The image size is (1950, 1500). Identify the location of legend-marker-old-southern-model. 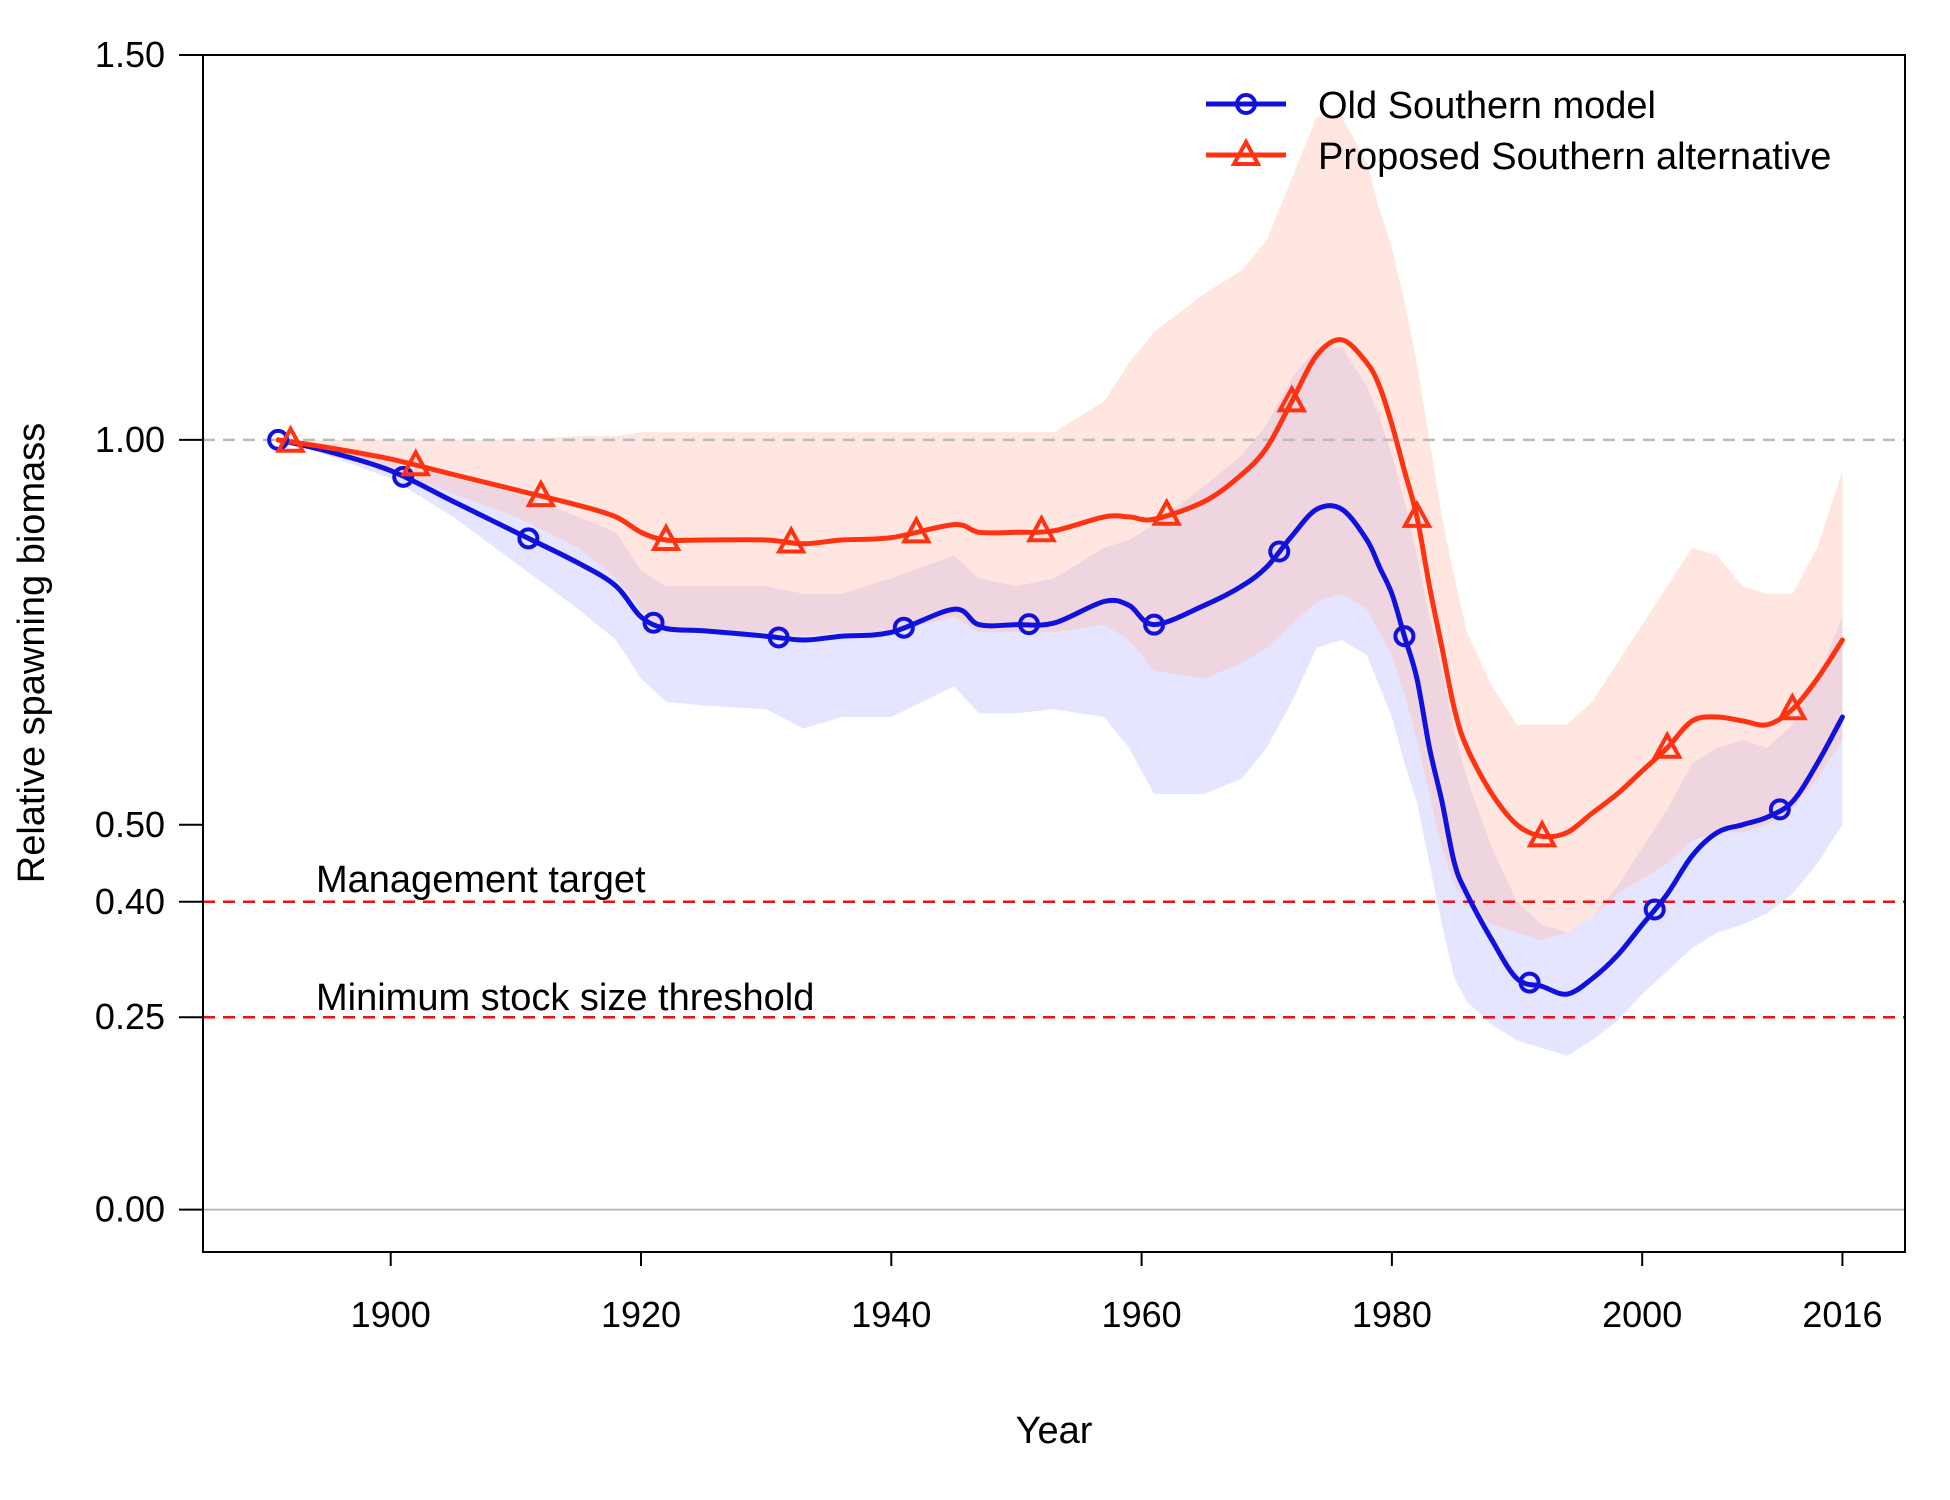
(1246, 104).